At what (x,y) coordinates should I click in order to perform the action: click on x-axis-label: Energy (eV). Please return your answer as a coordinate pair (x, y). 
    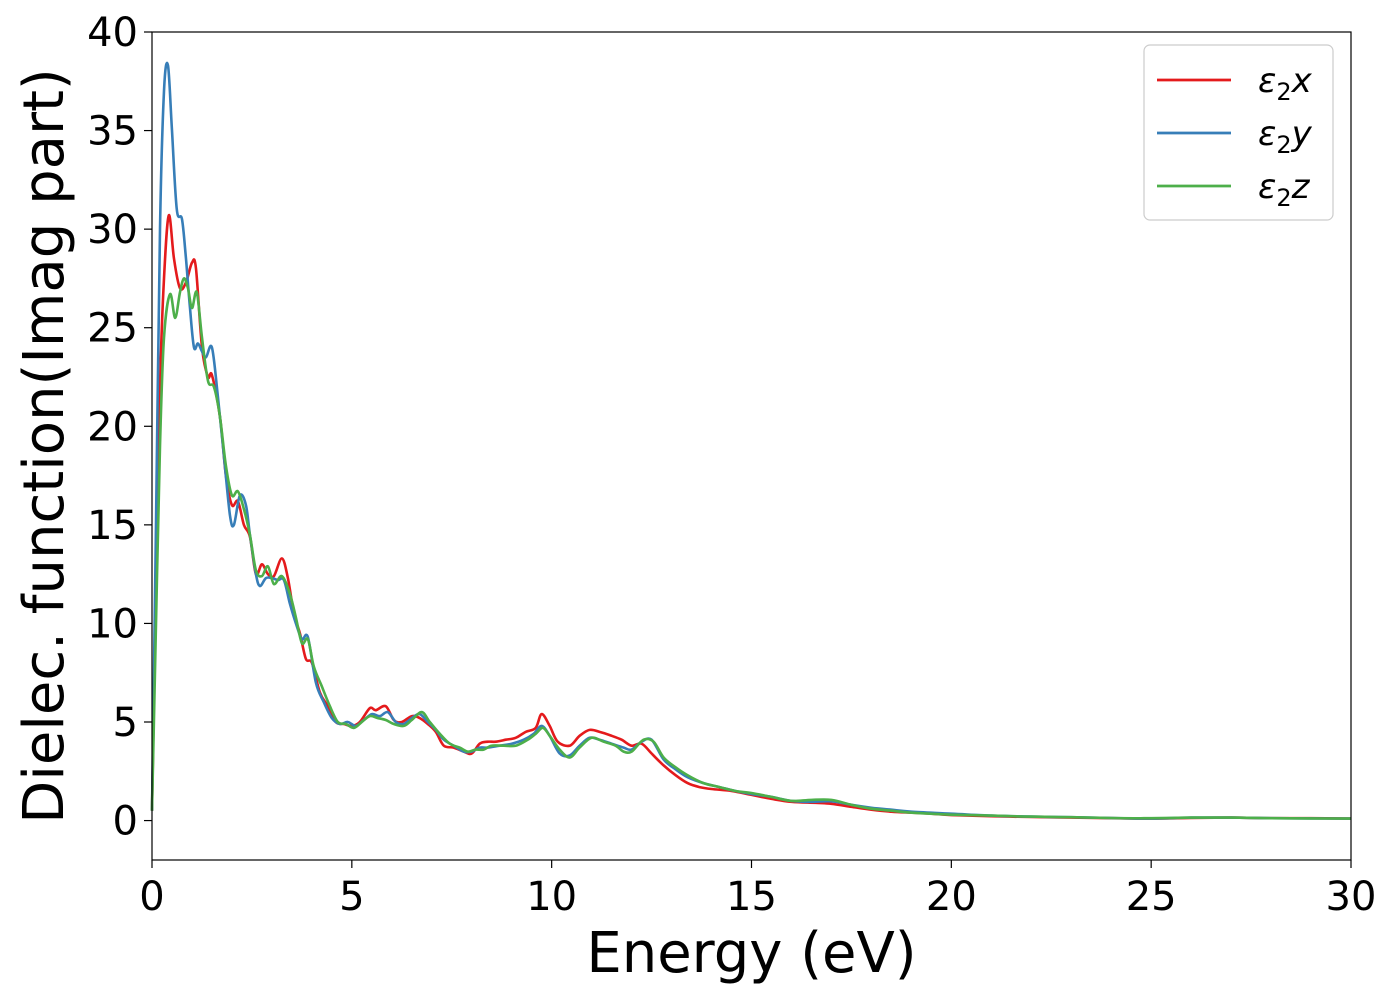
    Looking at the image, I should click on (751, 953).